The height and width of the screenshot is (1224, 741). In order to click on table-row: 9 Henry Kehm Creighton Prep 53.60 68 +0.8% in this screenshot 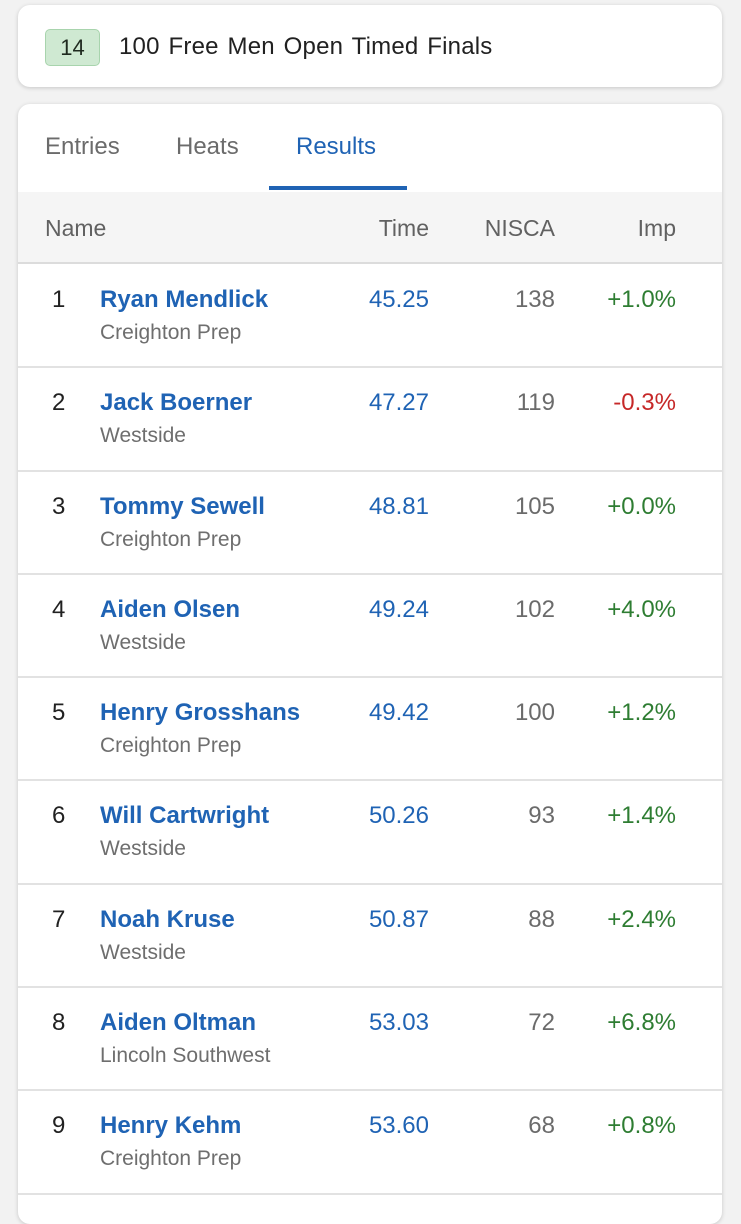, I will do `click(370, 1143)`.